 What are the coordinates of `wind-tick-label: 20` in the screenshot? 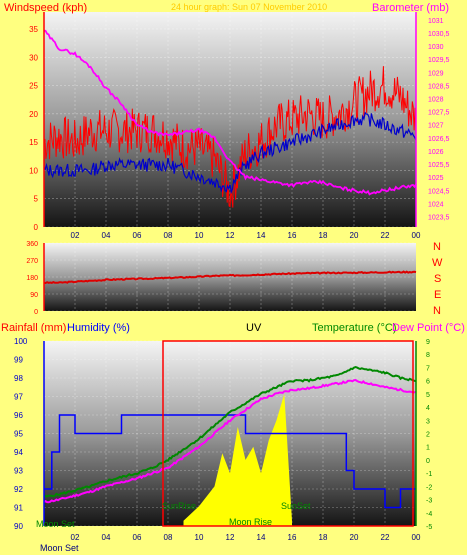 It's located at (33, 114).